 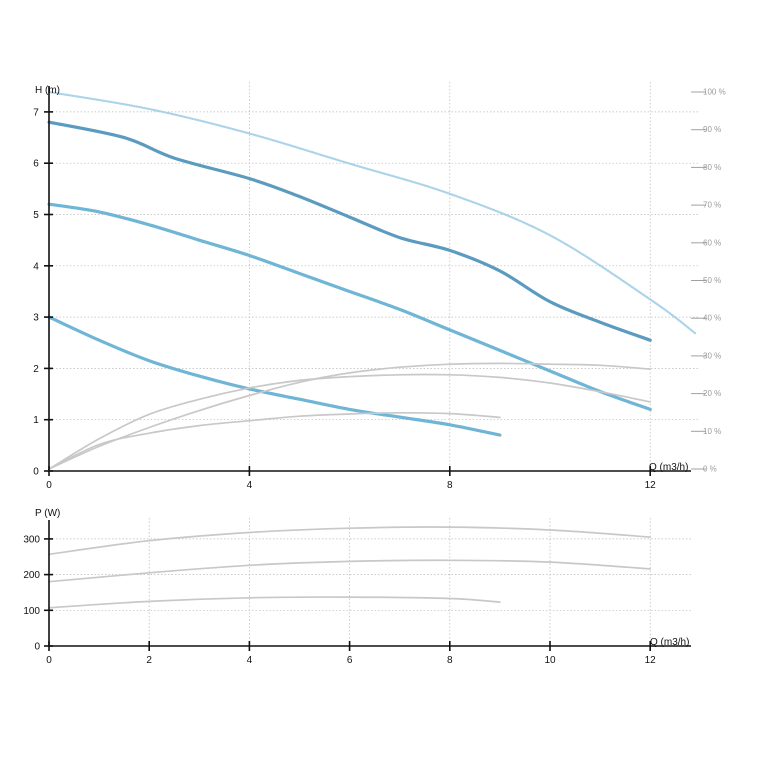 What do you see at coordinates (36, 164) in the screenshot?
I see `head-y-tick-label: 6` at bounding box center [36, 164].